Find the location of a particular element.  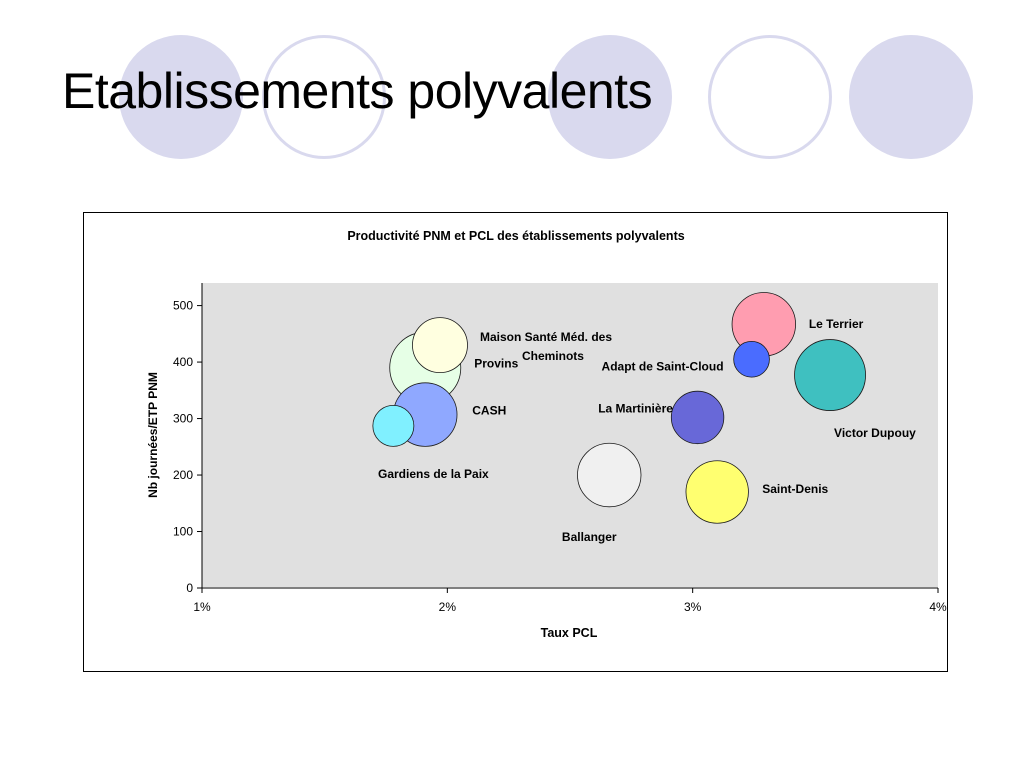

x-tick-label: 3% is located at coordinates (693, 607).